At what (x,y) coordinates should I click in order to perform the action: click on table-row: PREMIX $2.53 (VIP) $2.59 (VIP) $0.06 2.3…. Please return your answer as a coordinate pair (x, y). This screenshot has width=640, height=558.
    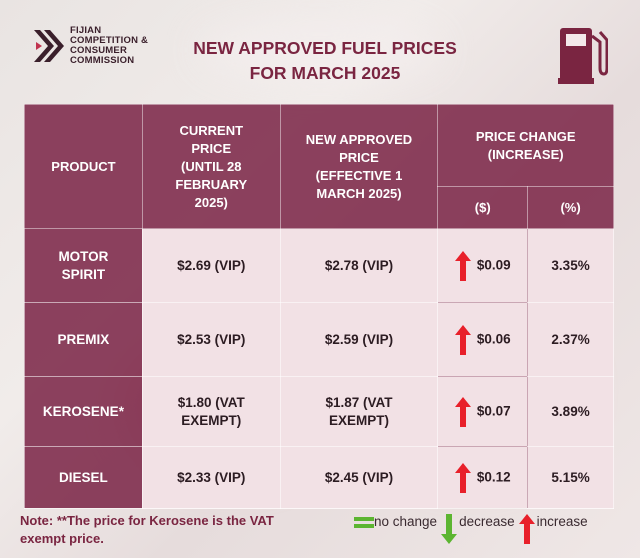
    Looking at the image, I should click on (319, 339).